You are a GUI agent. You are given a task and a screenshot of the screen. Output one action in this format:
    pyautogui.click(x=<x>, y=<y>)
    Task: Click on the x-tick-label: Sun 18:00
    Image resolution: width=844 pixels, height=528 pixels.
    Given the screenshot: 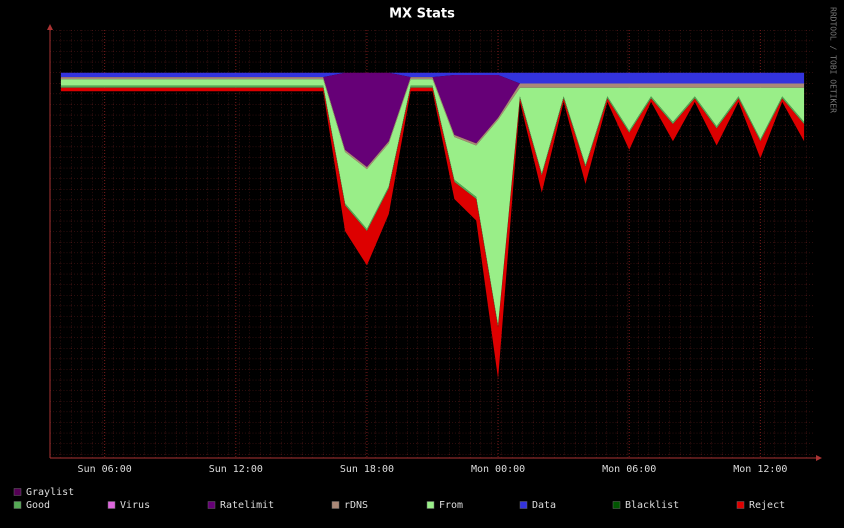 What is the action you would take?
    pyautogui.click(x=367, y=469)
    